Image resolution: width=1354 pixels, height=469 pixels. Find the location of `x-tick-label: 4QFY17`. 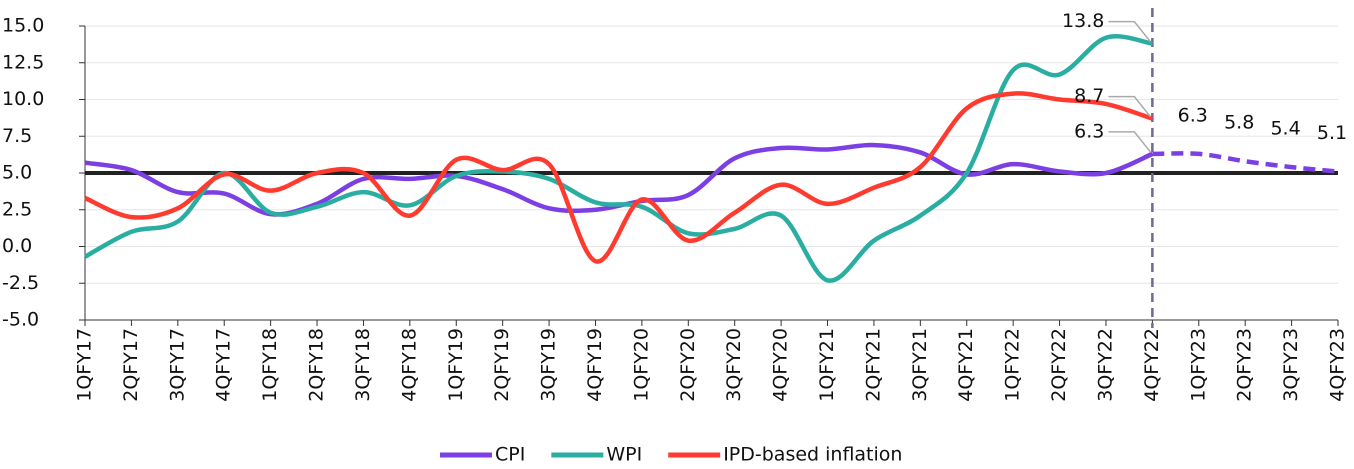

x-tick-label: 4QFY17 is located at coordinates (224, 365).